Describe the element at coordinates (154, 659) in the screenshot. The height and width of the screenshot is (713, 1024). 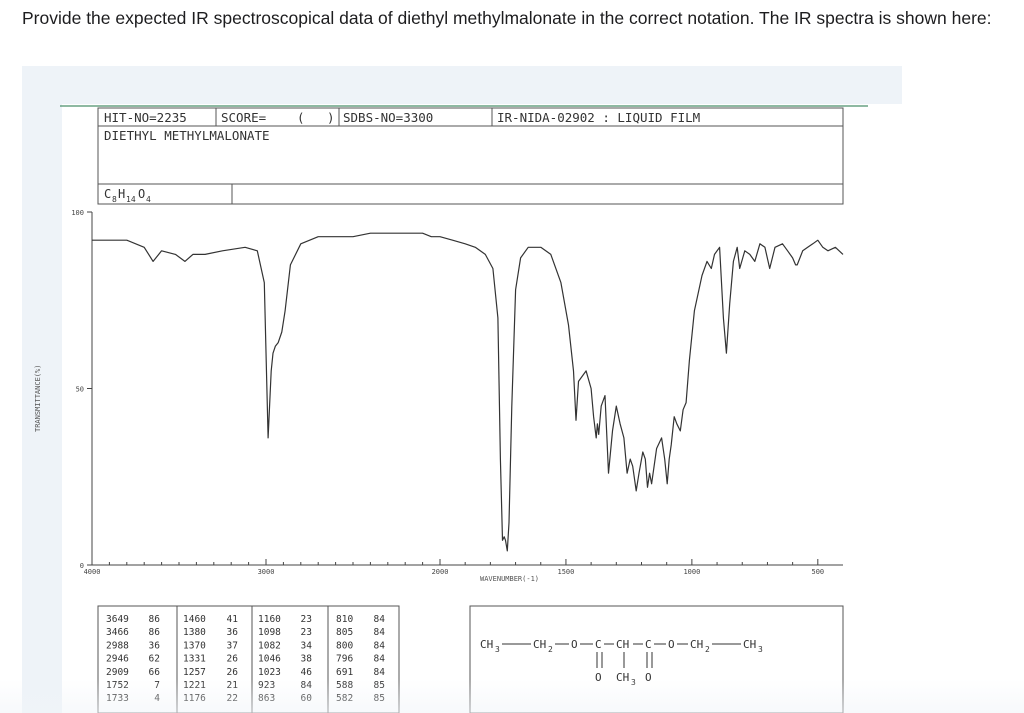
I see `peak-transmittance: 62` at that location.